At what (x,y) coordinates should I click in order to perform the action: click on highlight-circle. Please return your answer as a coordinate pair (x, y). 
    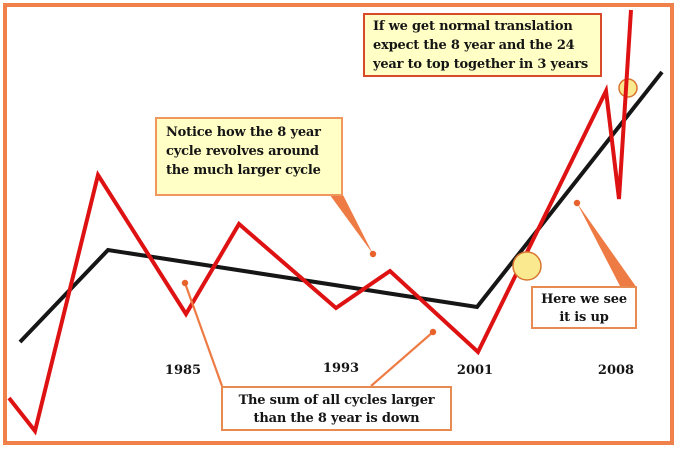
    Looking at the image, I should click on (527, 266).